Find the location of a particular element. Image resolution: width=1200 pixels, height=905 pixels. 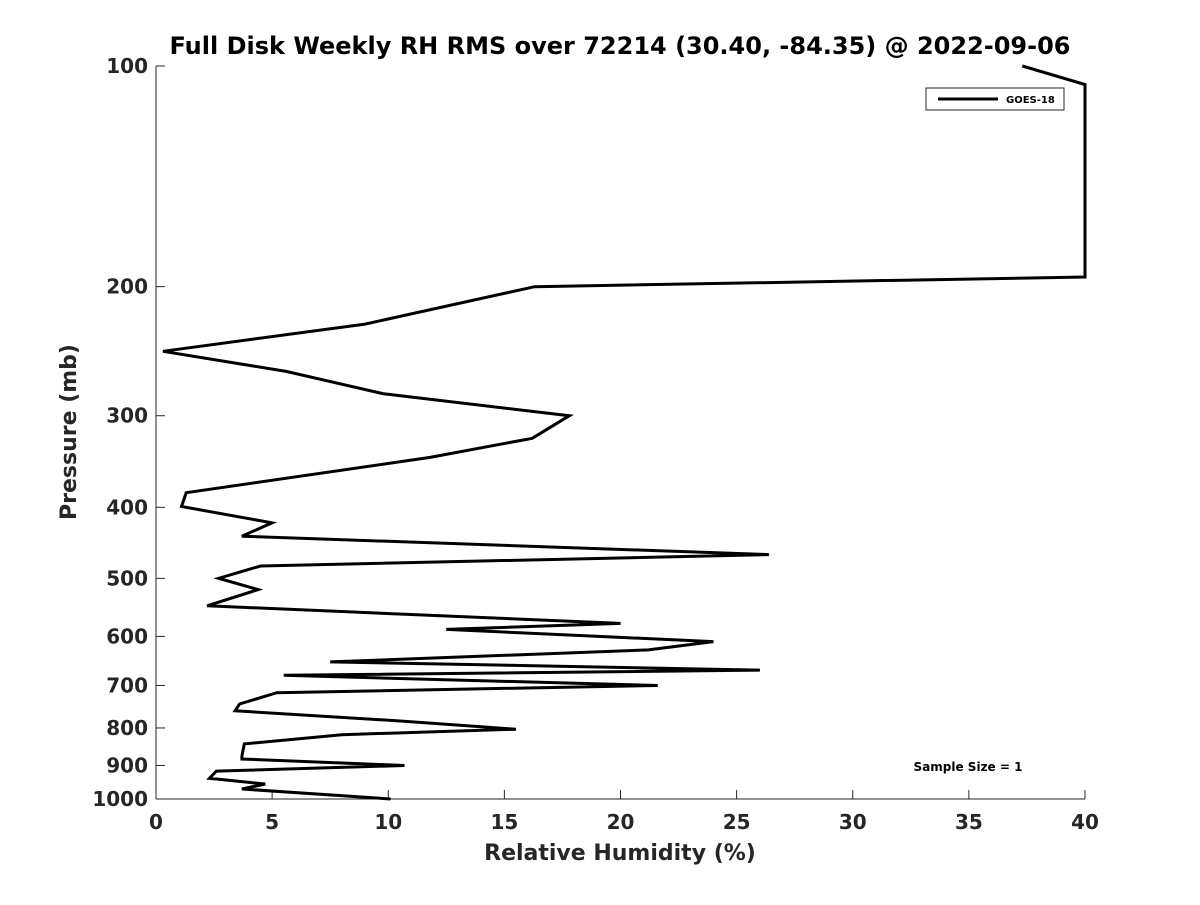

y-tick-label: 800 is located at coordinates (127, 728).